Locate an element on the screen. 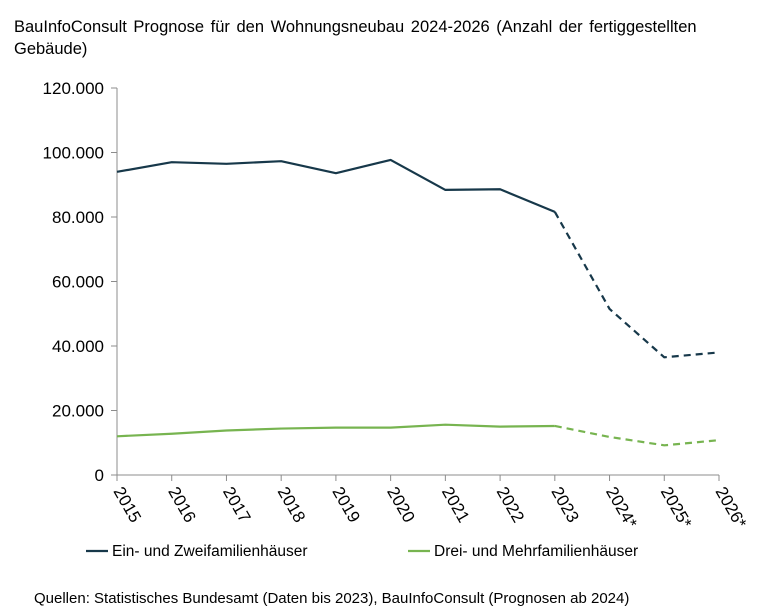 The height and width of the screenshot is (614, 770). y-tick-label: 120.000 is located at coordinates (73, 88).